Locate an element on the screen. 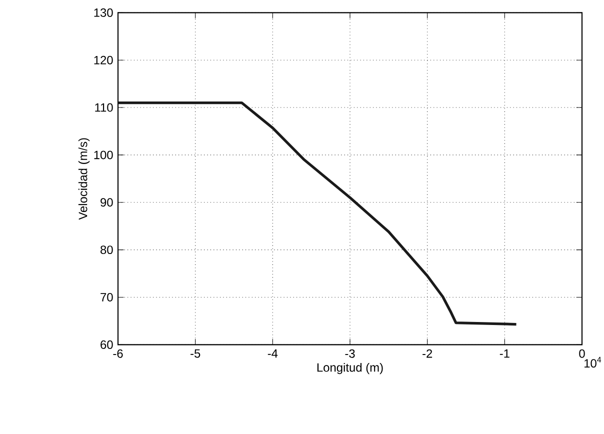  y-axis-title: Velocidad (m/s) is located at coordinates (84, 179).